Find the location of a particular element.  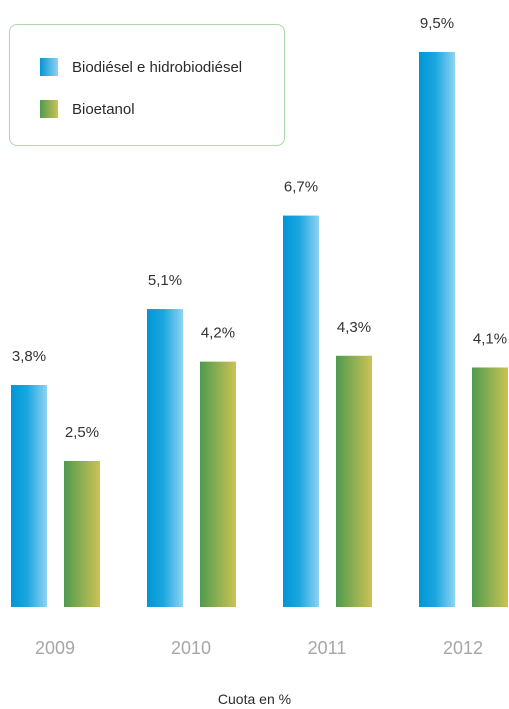

value-label-2010-series-1: 4,2% is located at coordinates (218, 333).